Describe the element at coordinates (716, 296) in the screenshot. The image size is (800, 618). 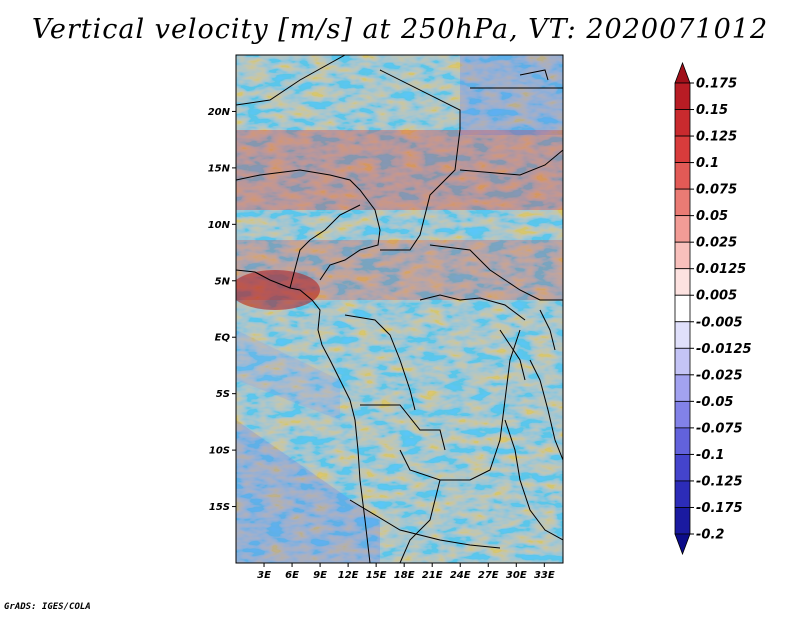
I see `colorbar-label: 0.005` at that location.